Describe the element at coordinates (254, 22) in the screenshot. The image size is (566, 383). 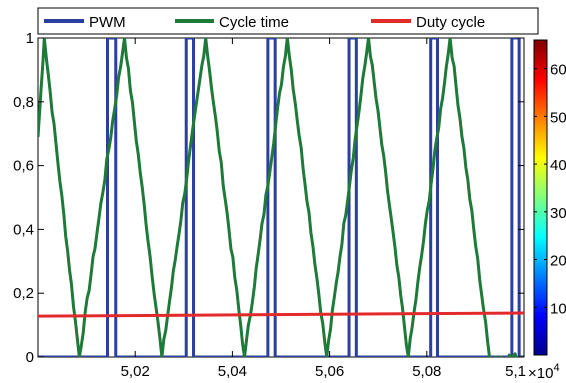
I see `legend-label-cycle-time: Cycle time` at that location.